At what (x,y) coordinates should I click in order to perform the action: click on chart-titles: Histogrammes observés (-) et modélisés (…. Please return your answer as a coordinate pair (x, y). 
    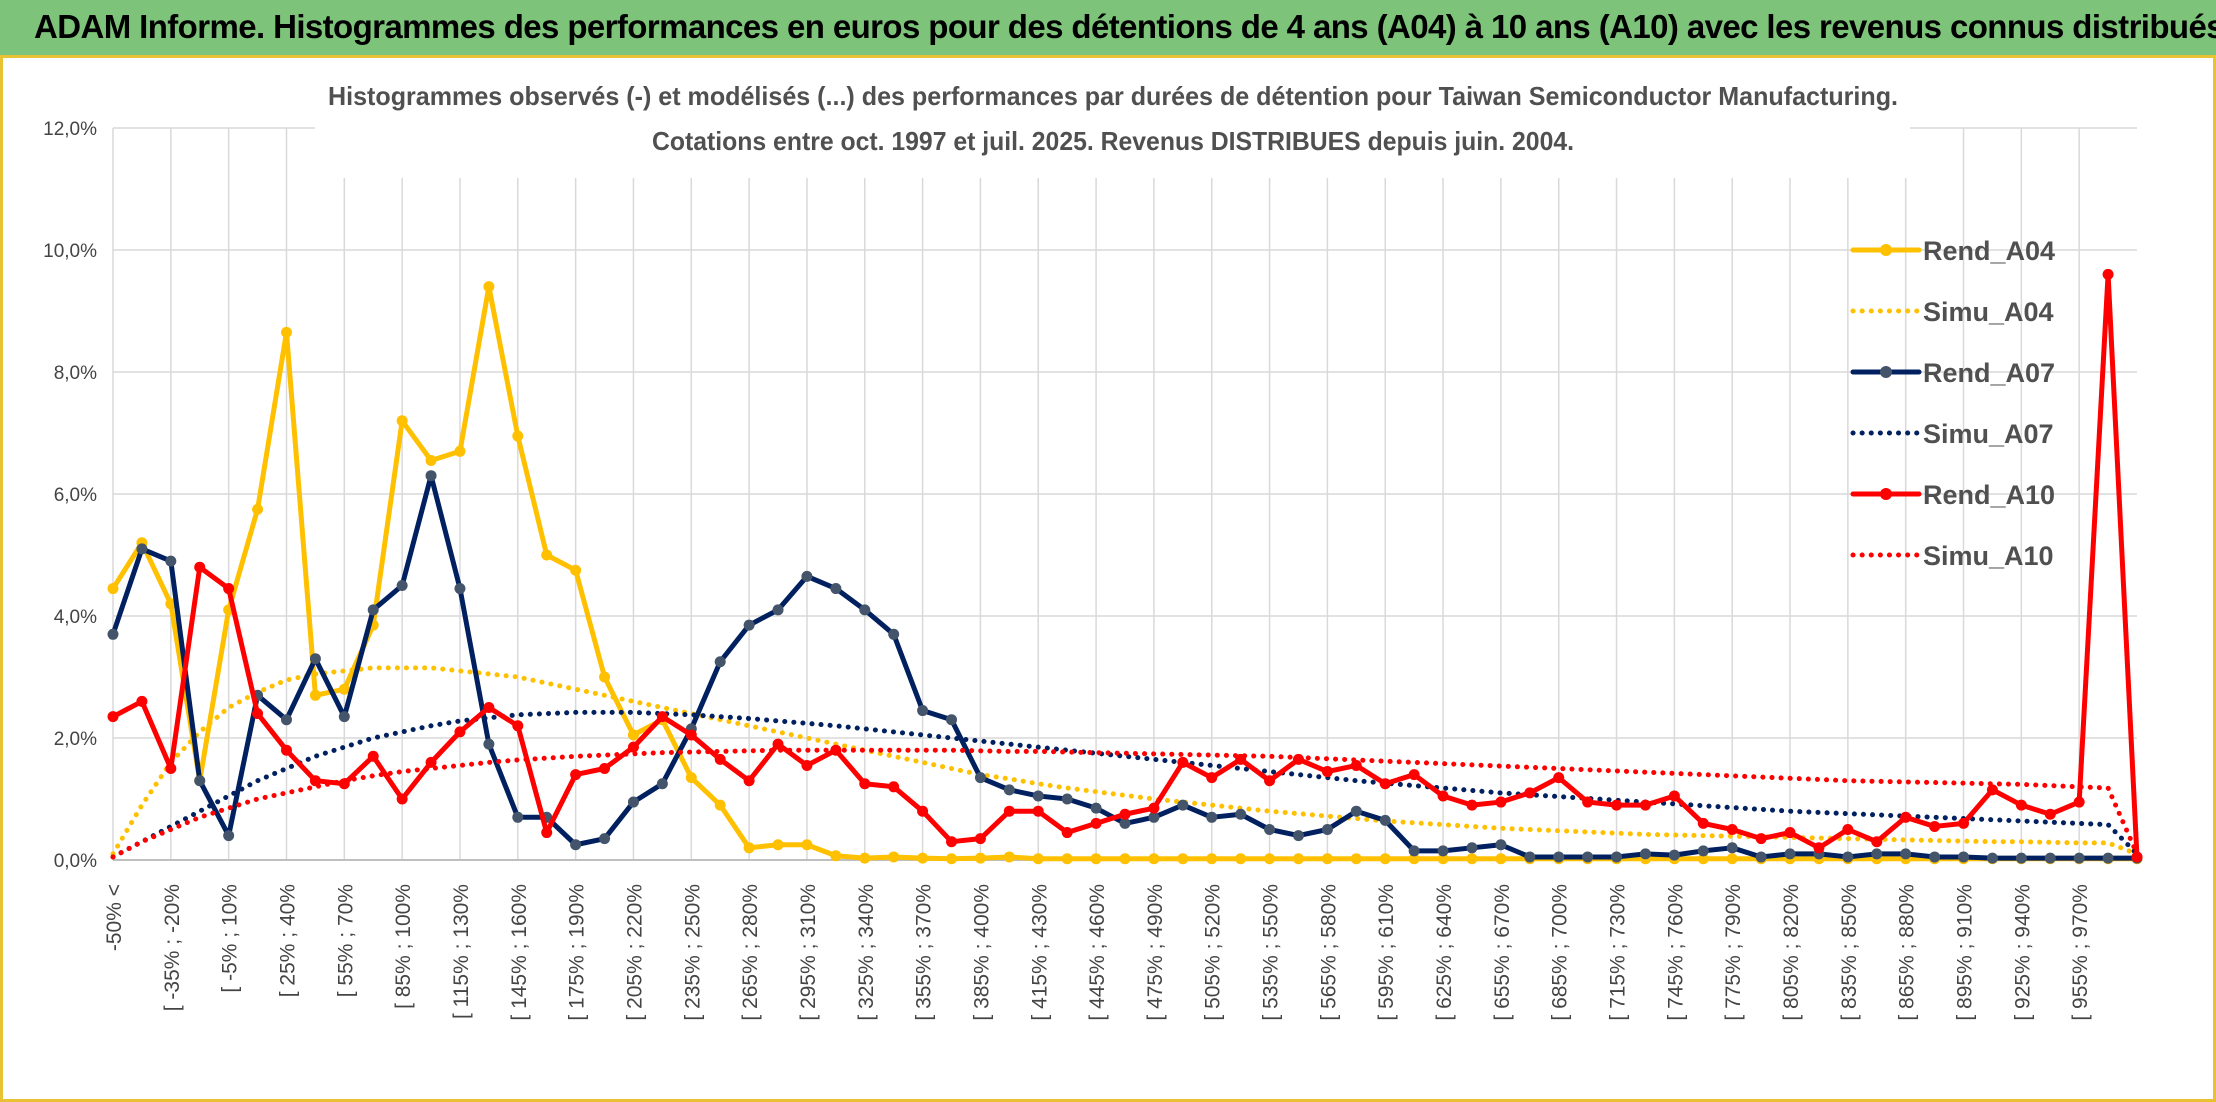
    Looking at the image, I should click on (1112, 119).